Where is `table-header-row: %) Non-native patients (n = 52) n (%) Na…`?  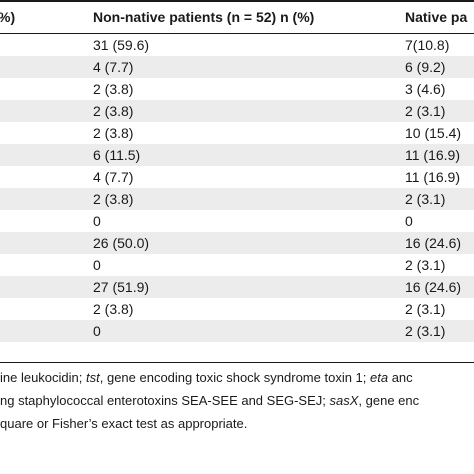
table-header-row: %) Non-native patients (n = 52) n (%) Na… is located at coordinates (237, 16).